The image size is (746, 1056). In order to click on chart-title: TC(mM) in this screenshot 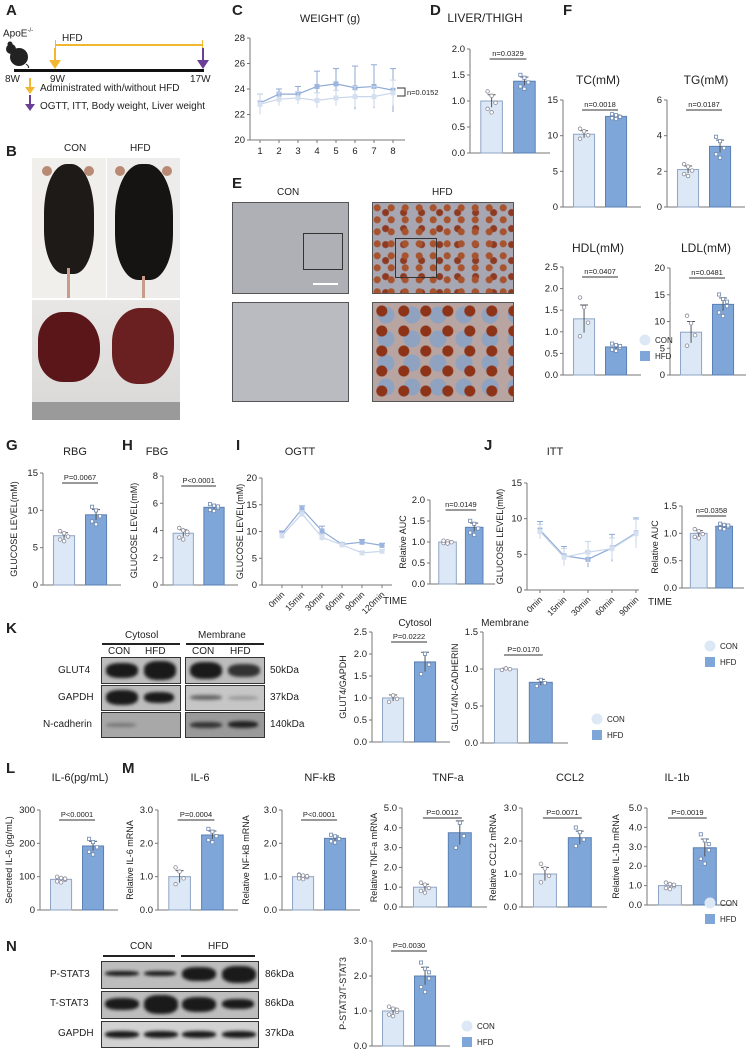, I will do `click(598, 80)`.